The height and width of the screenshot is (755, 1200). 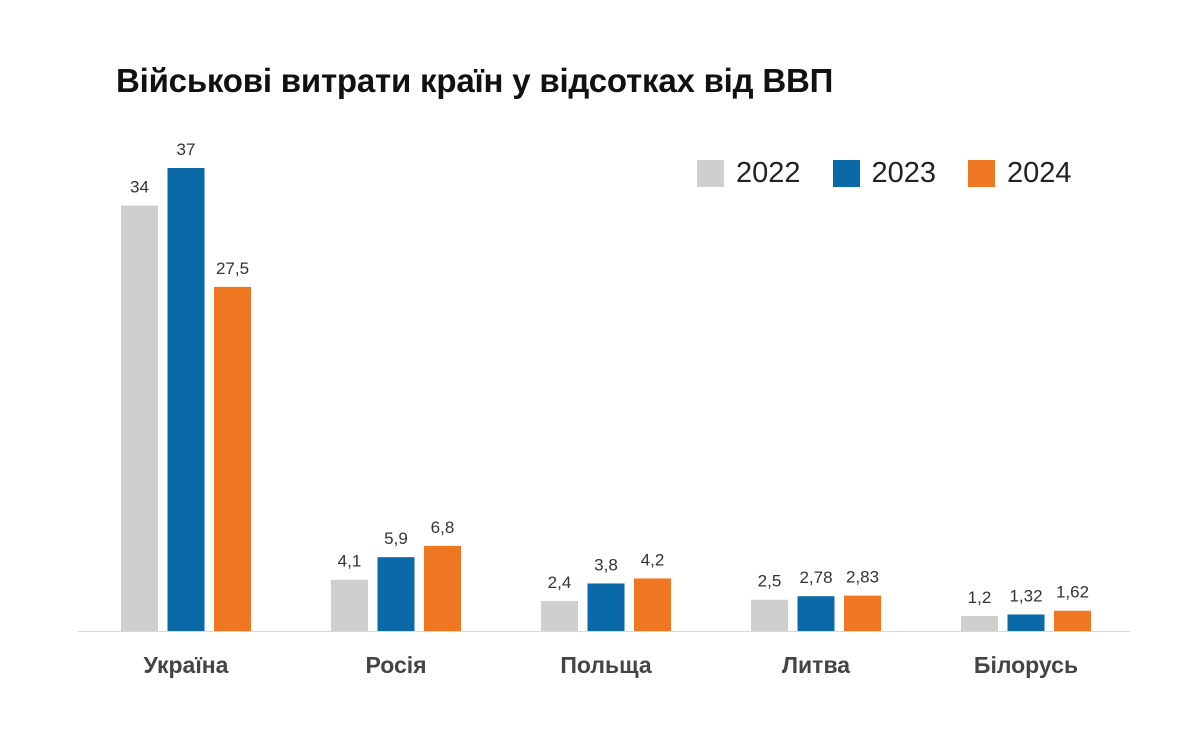 I want to click on legend-label-2024: 2024, so click(x=1039, y=172).